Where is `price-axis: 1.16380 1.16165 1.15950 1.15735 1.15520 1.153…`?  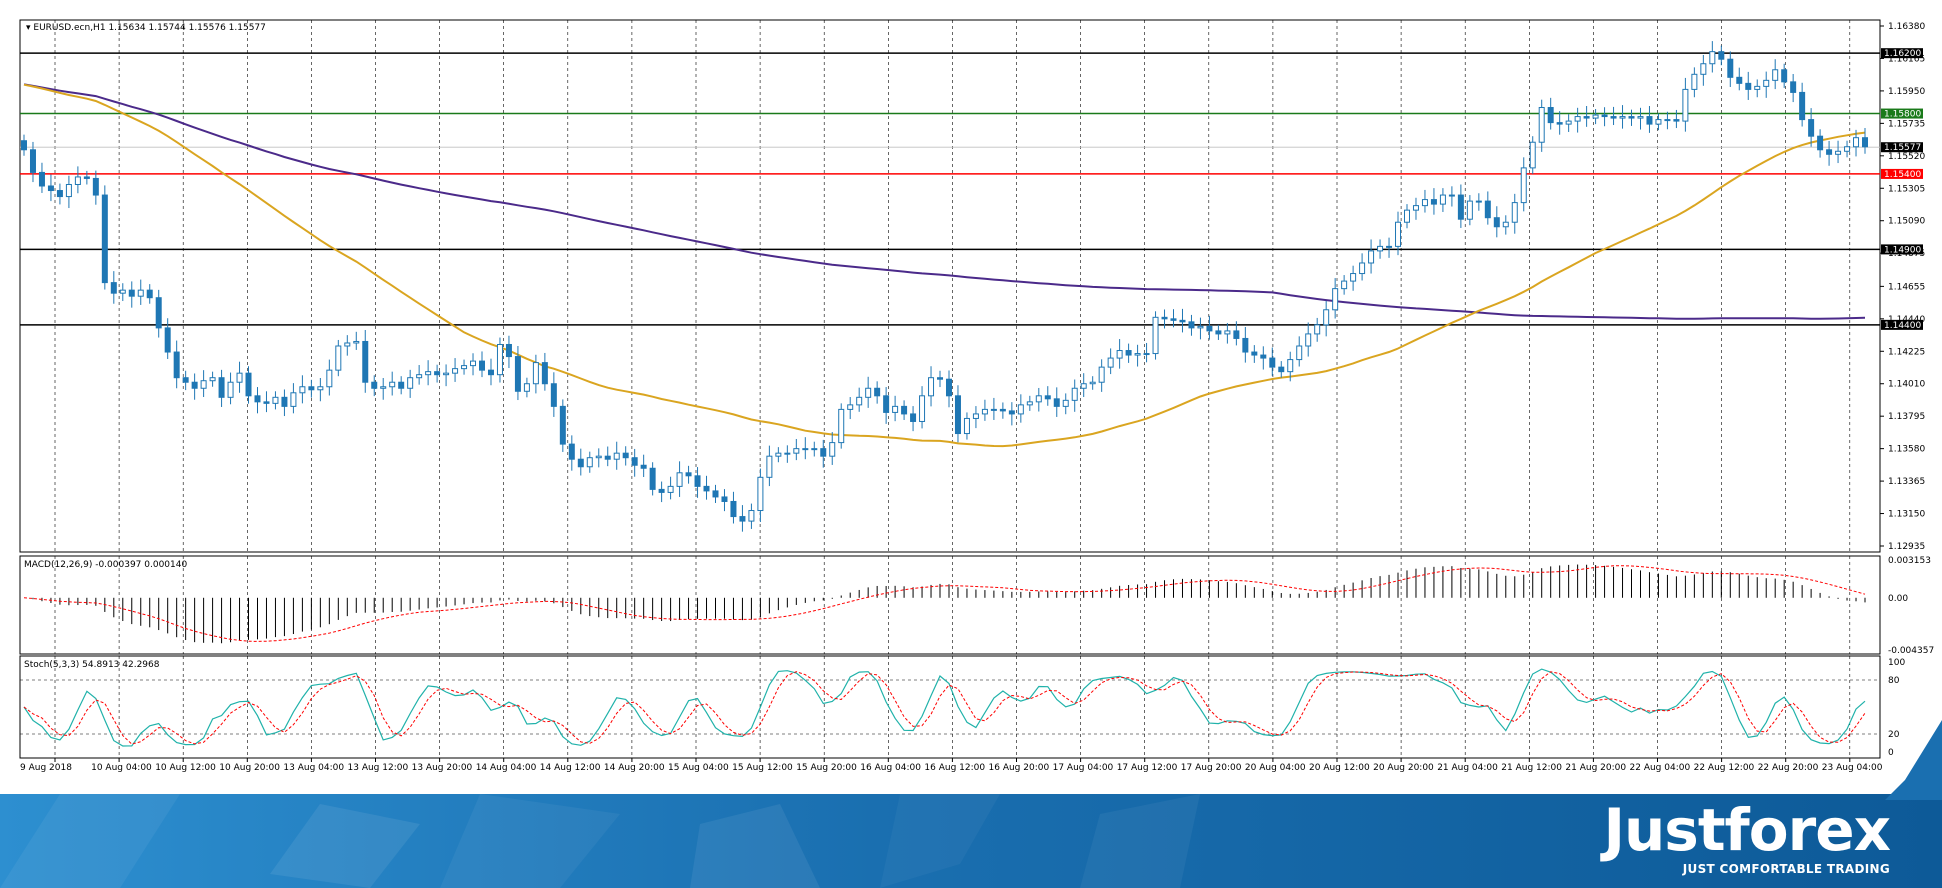
price-axis: 1.16380 1.16165 1.15950 1.15735 1.15520 1.153… is located at coordinates (1902, 287).